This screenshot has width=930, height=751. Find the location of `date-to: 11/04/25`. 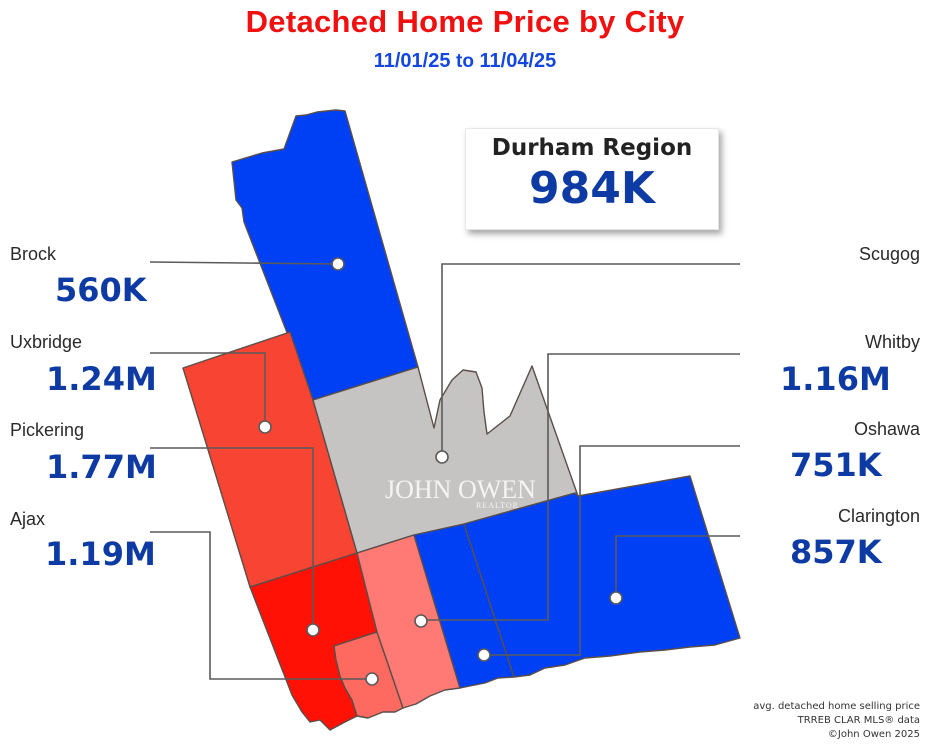

date-to: 11/04/25 is located at coordinates (518, 61).